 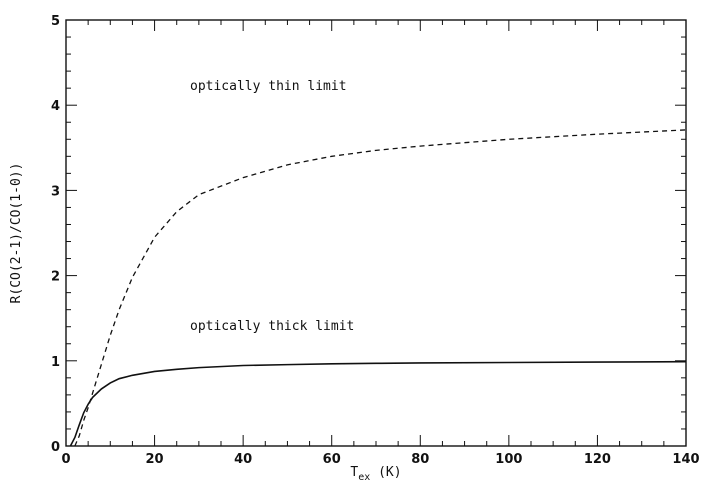 I want to click on x-tick-label: 100, so click(x=508, y=459).